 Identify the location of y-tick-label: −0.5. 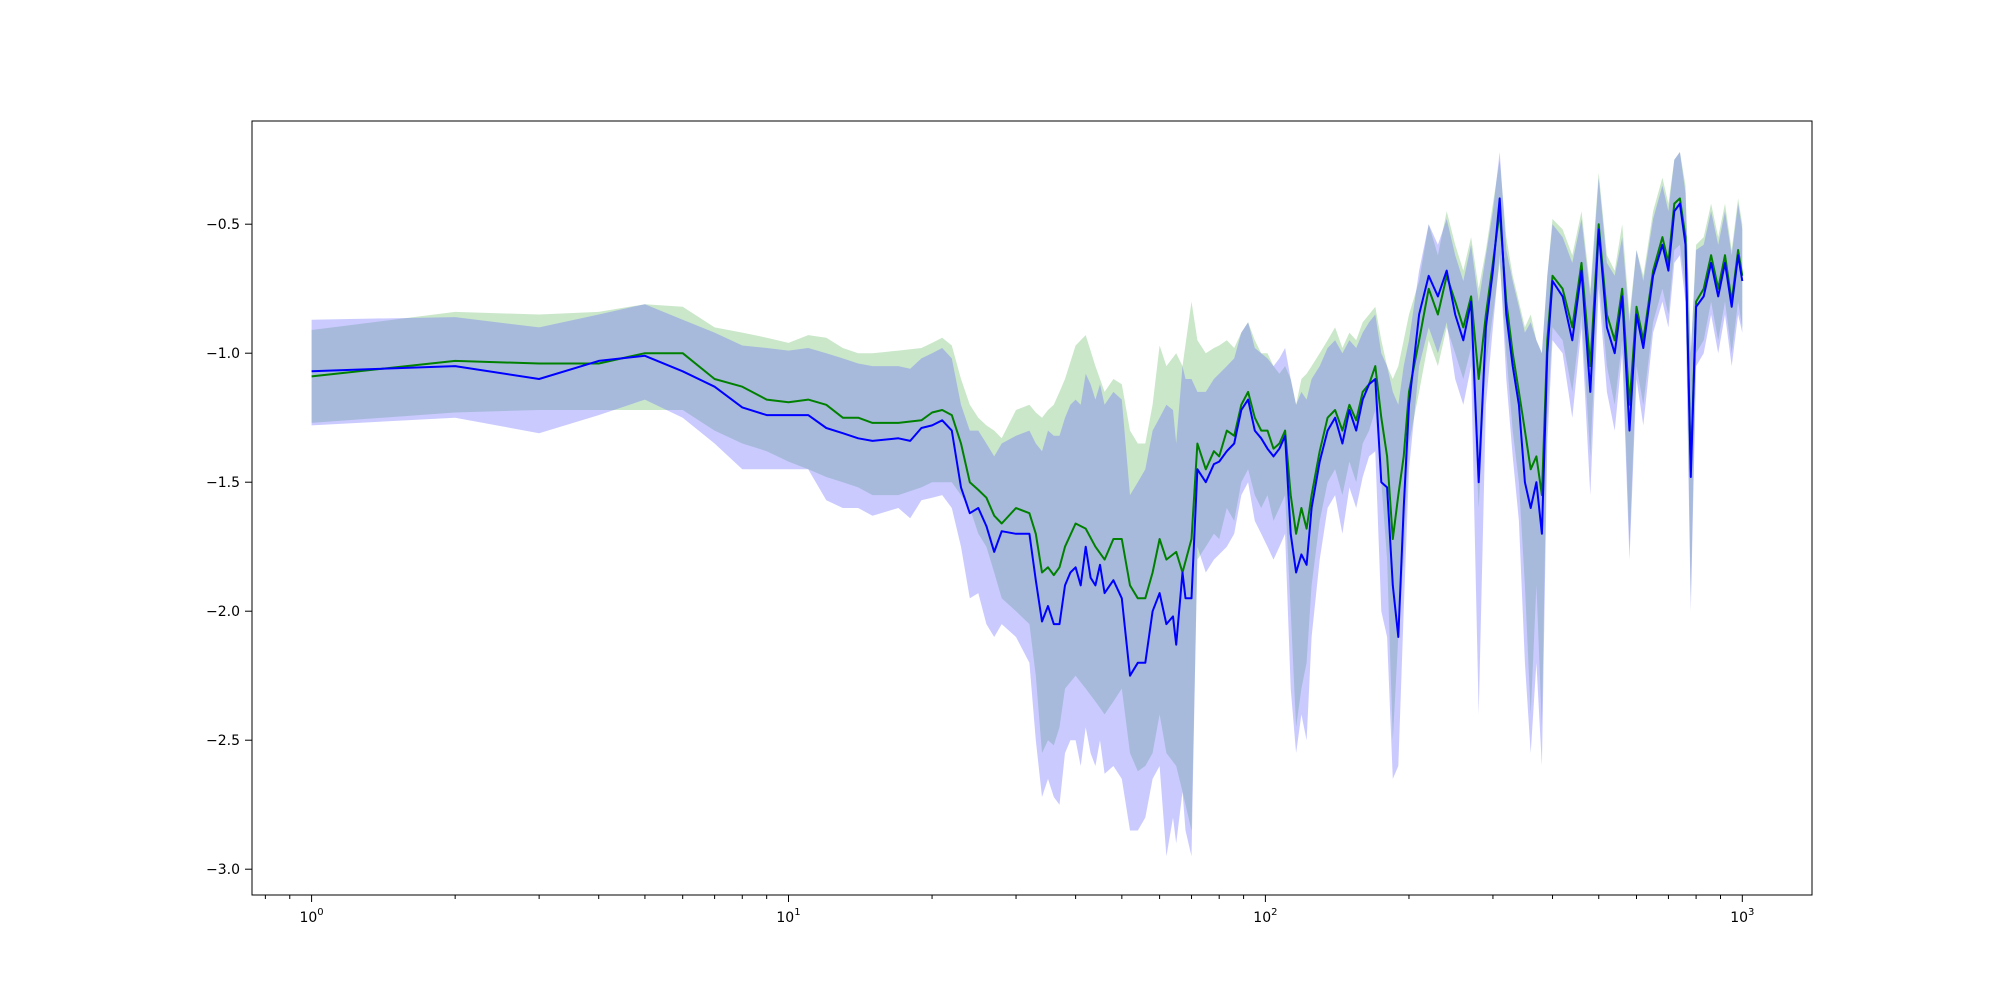
(223, 225).